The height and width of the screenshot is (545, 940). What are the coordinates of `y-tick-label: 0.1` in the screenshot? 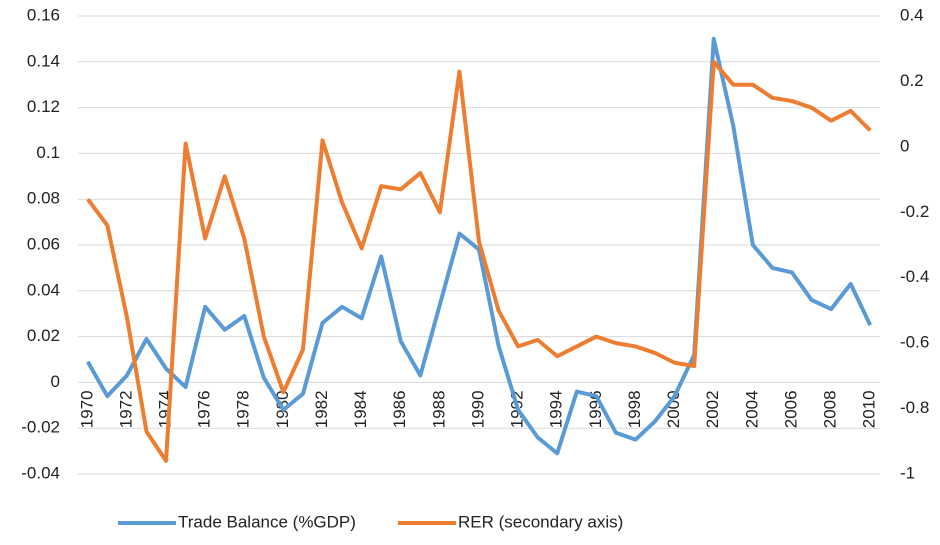 It's located at (48, 152).